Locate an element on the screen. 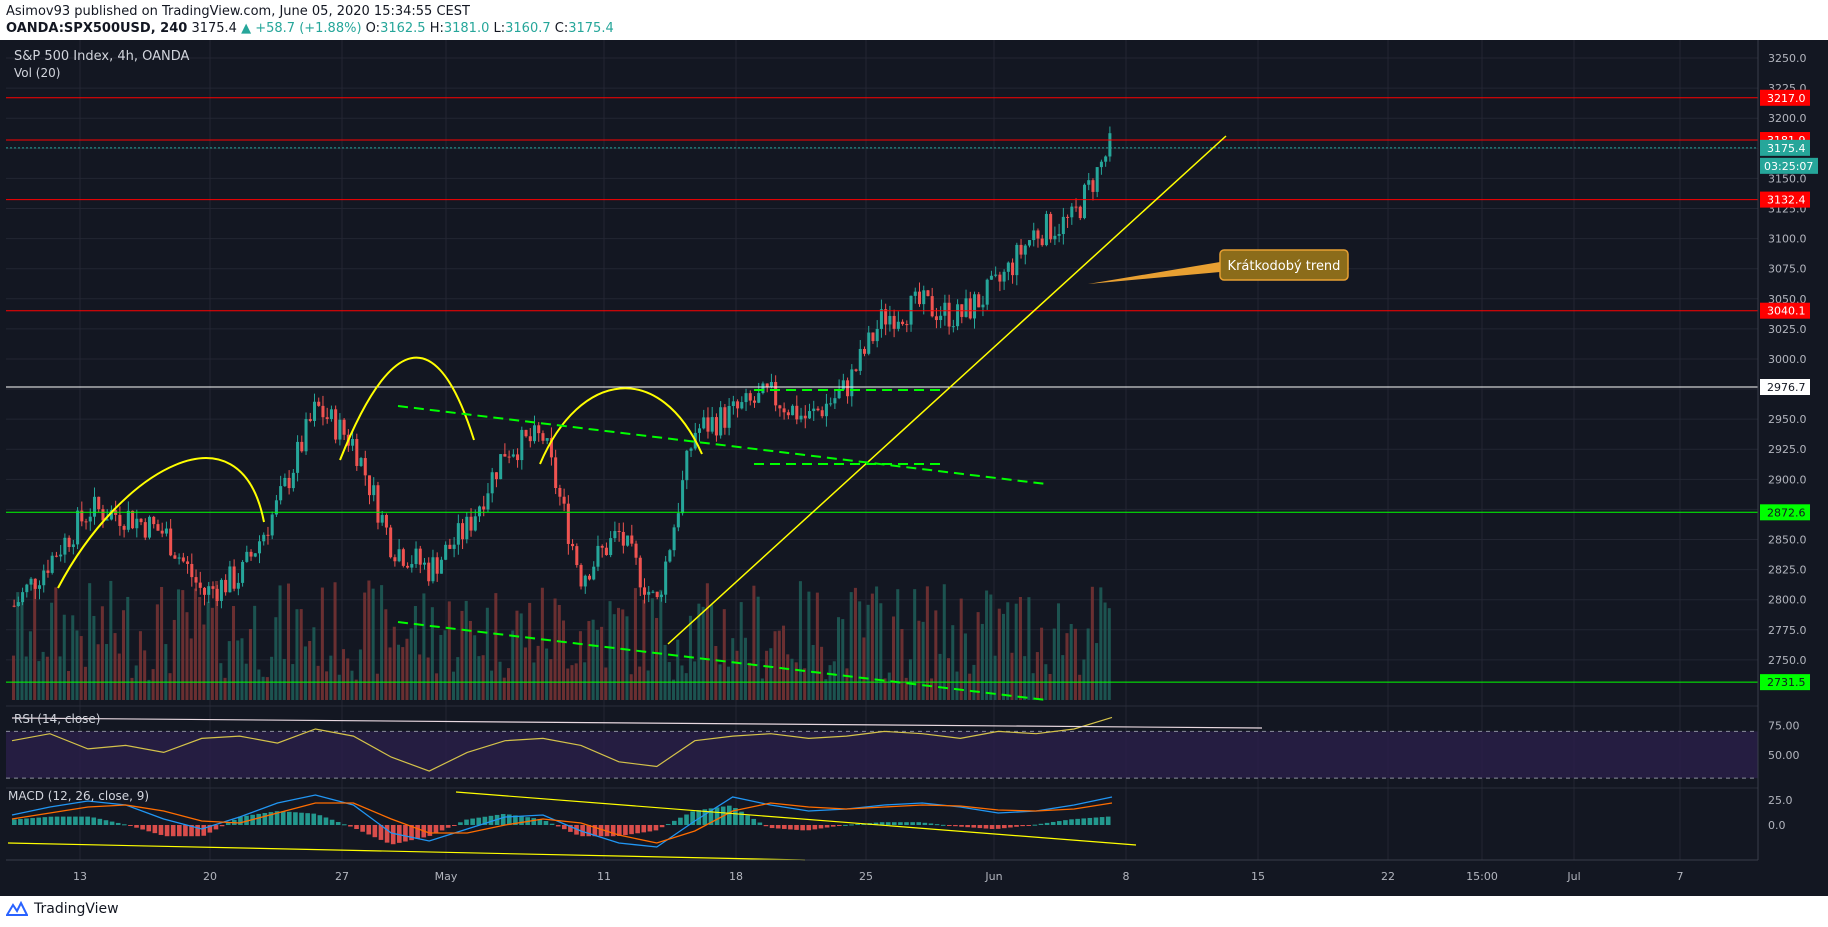 The image size is (1828, 927). rsi-tick-label: 75.00 is located at coordinates (1784, 726).